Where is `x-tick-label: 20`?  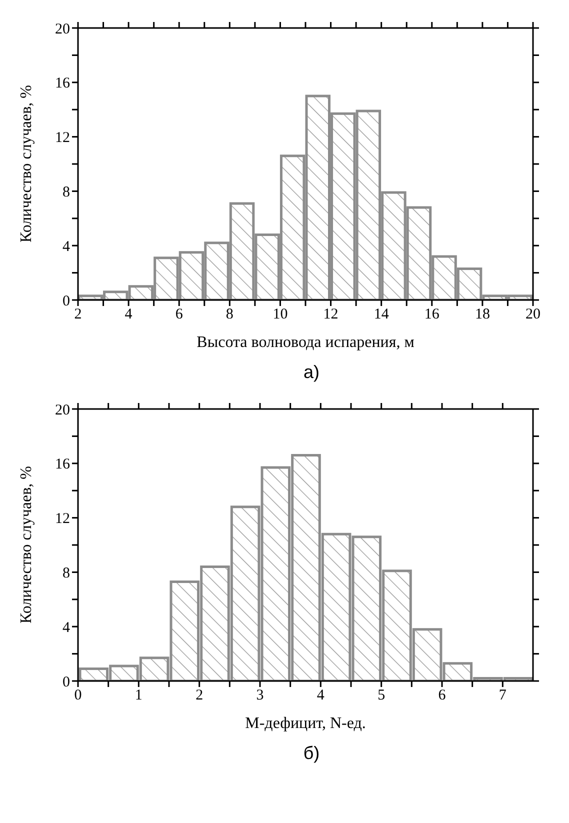
x-tick-label: 20 is located at coordinates (533, 314).